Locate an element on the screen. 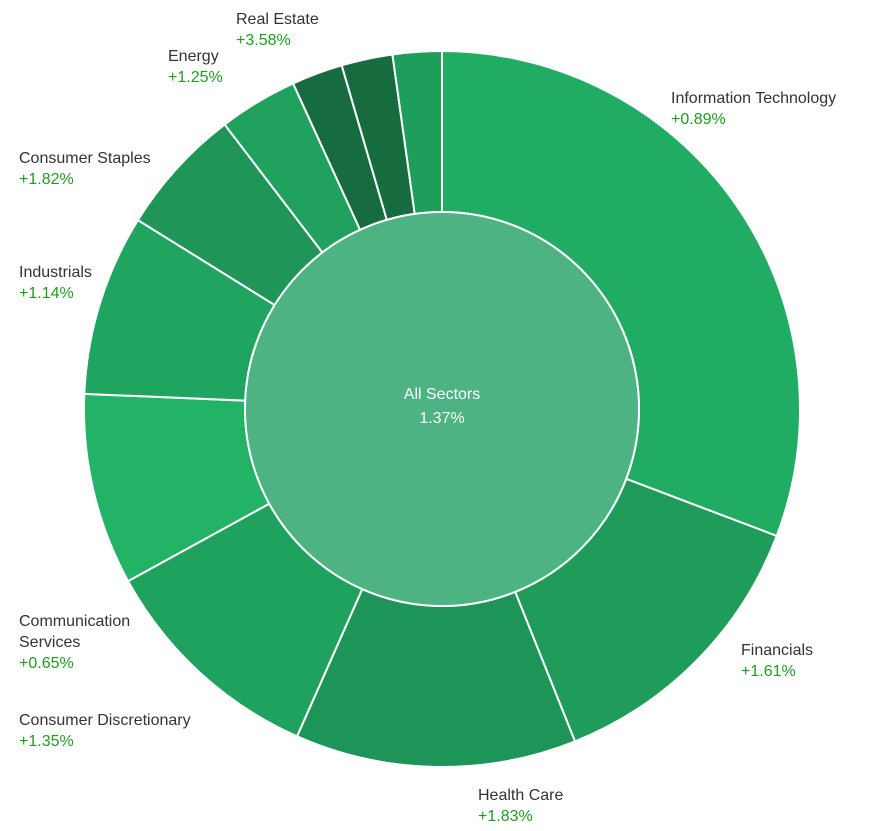 The height and width of the screenshot is (831, 877). label-consumer-staples: Consumer Staples is located at coordinates (85, 158).